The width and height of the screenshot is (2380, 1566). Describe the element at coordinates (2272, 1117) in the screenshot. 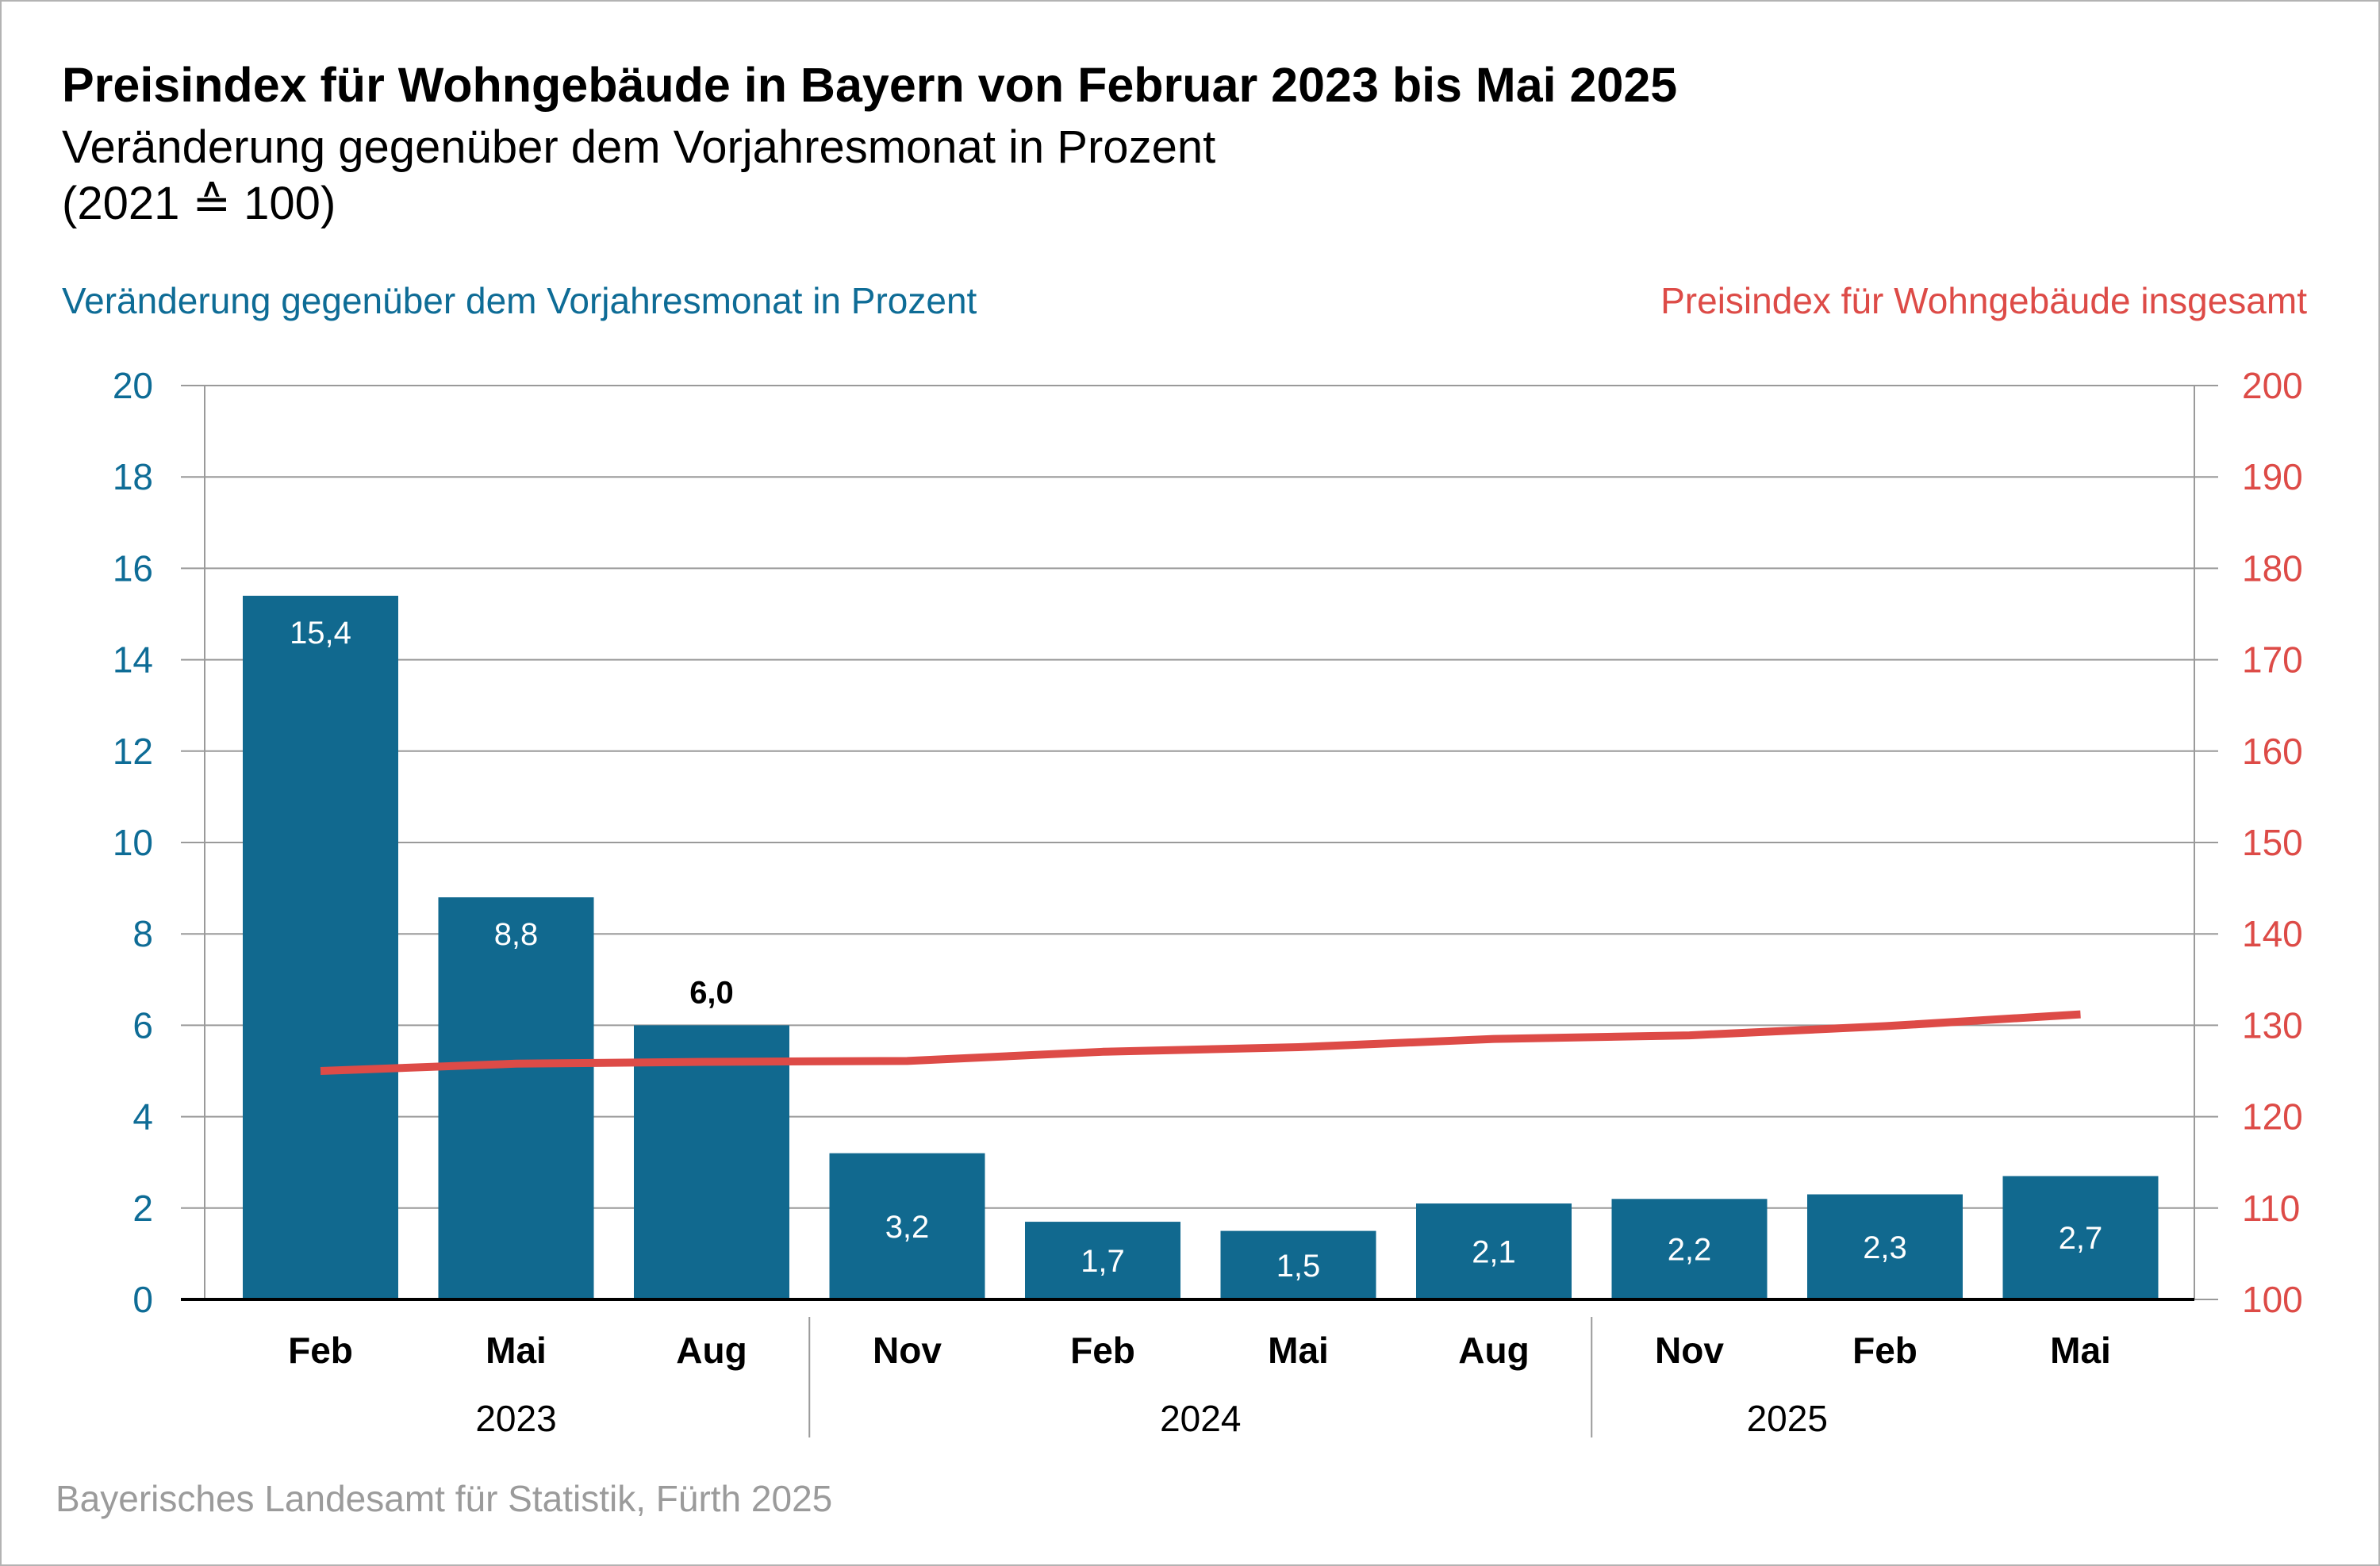

I see `right-axis-tick-label: 120` at that location.